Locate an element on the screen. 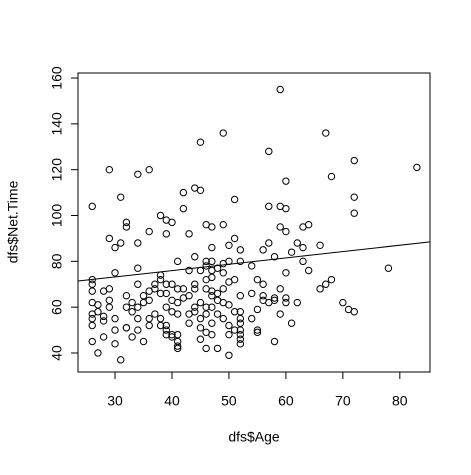  trend-line is located at coordinates (254, 261).